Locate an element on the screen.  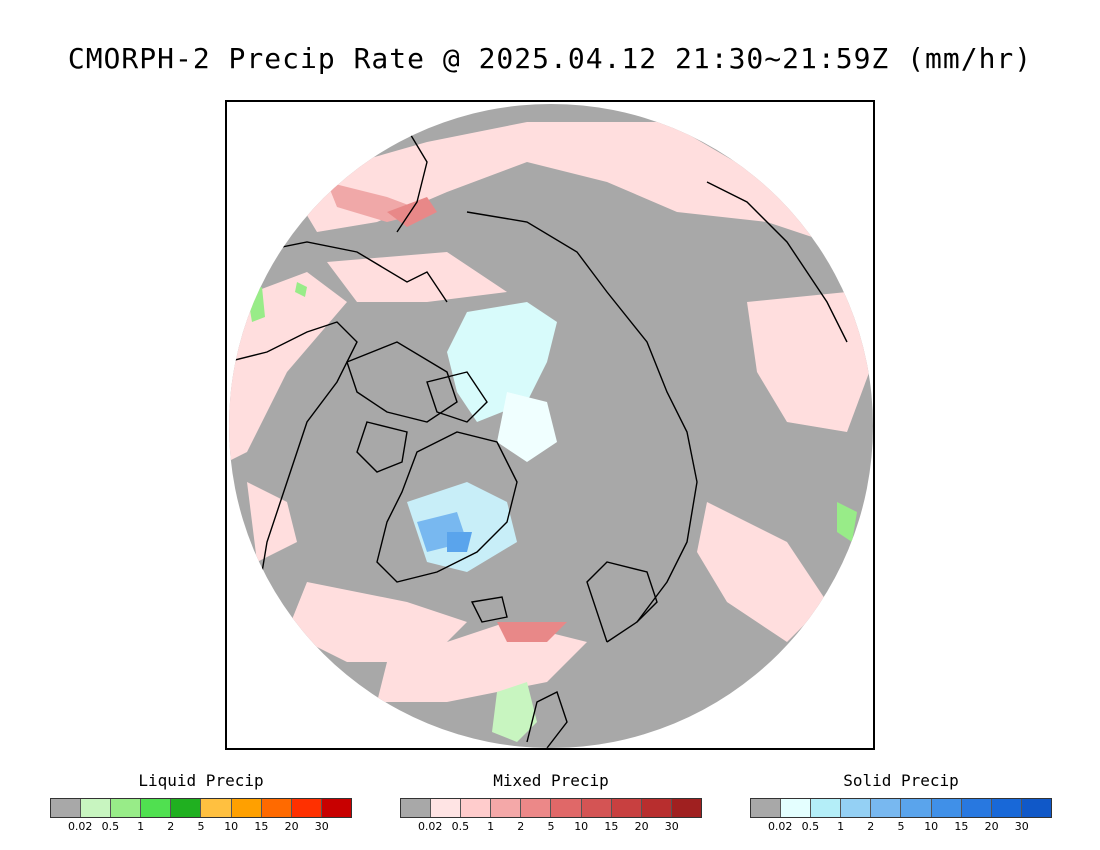
liquid-tick-label: 1 is located at coordinates (141, 826).